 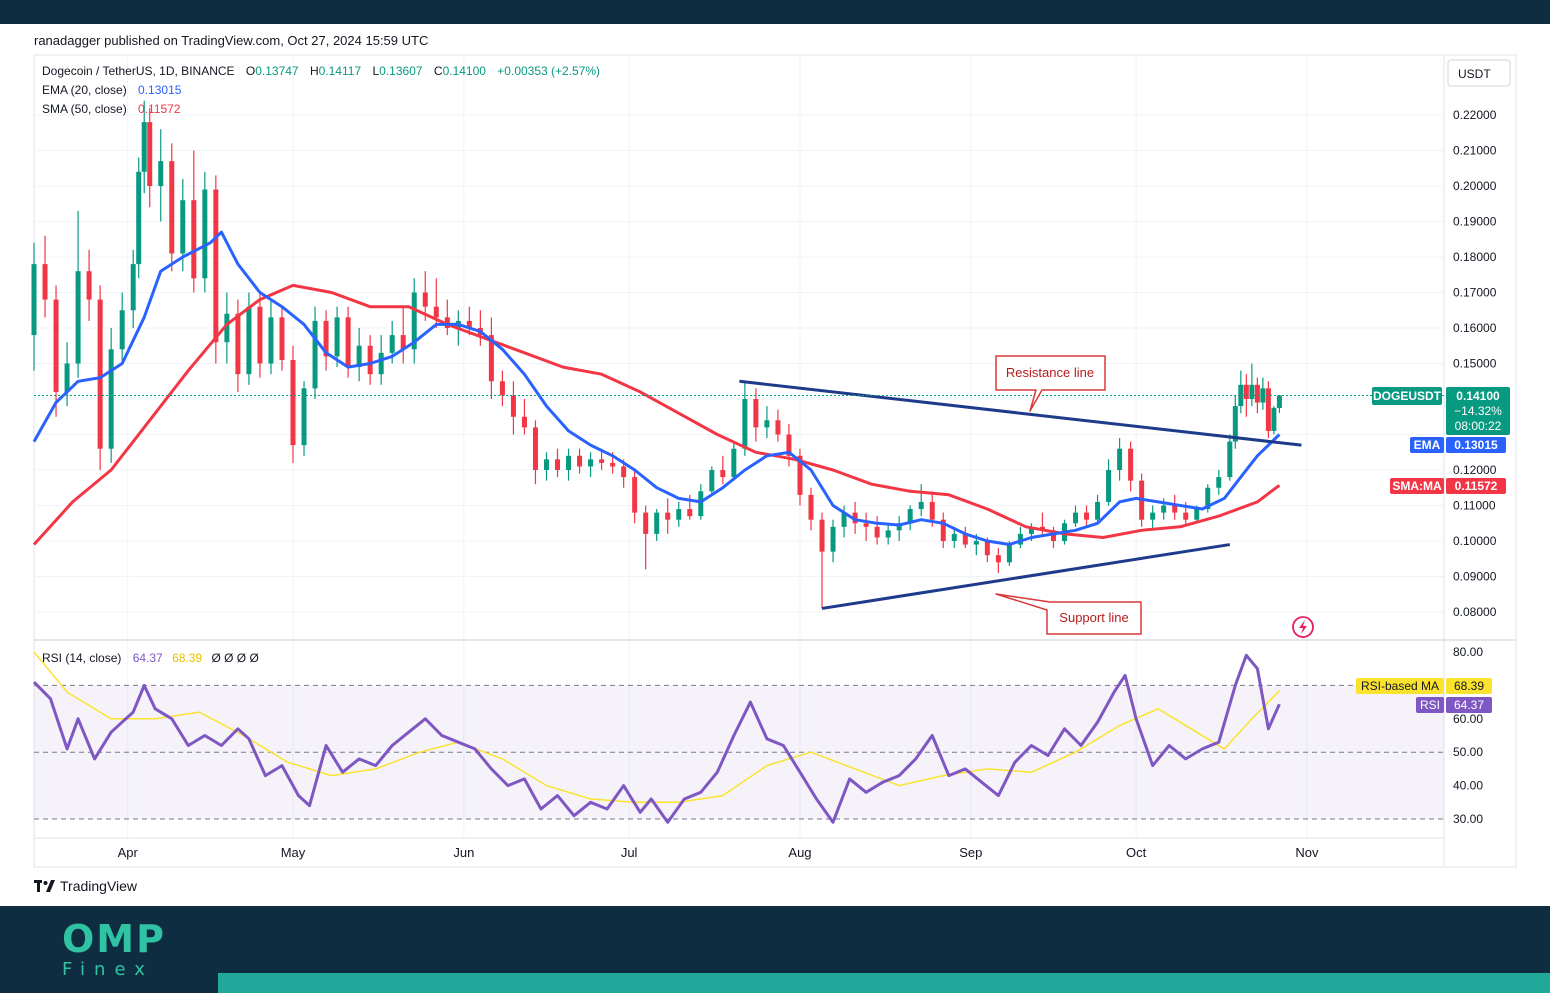 What do you see at coordinates (1475, 470) in the screenshot?
I see `price-tick-8: 0.12000` at bounding box center [1475, 470].